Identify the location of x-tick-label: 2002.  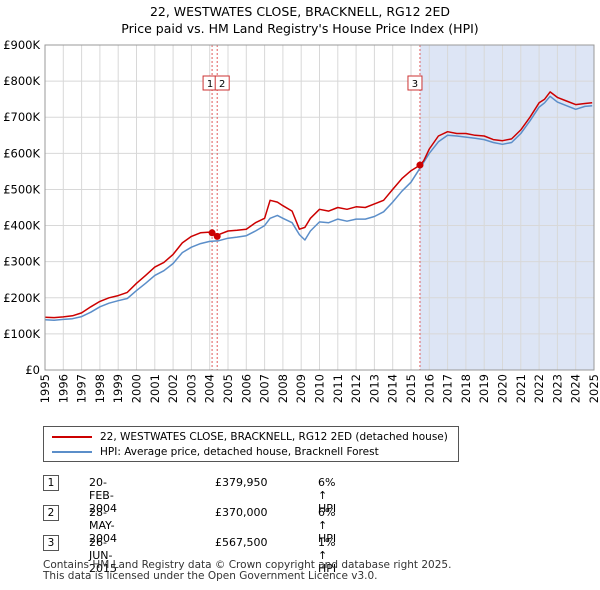
(173, 388).